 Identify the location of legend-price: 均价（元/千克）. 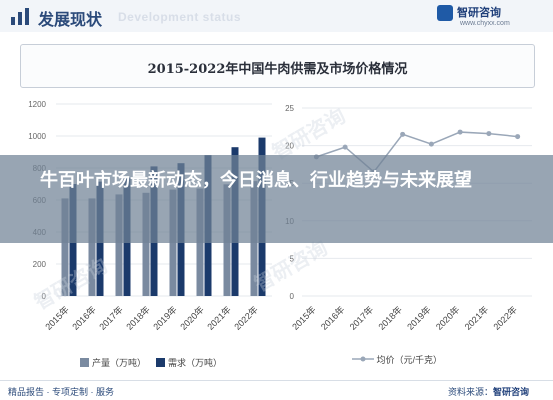
(397, 359).